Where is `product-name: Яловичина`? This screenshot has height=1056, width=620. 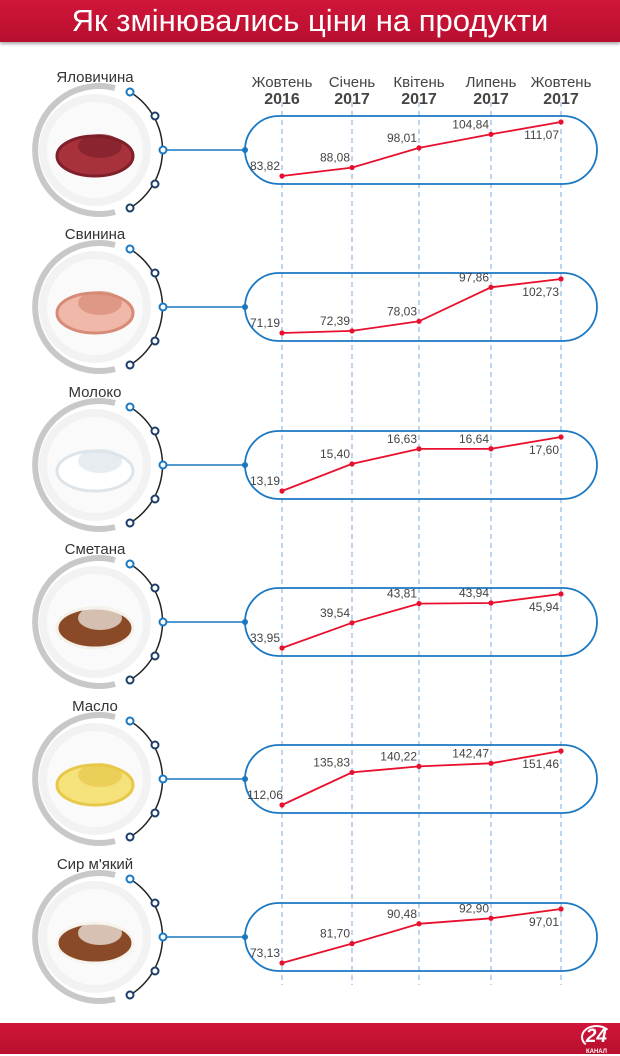 product-name: Яловичина is located at coordinates (95, 77).